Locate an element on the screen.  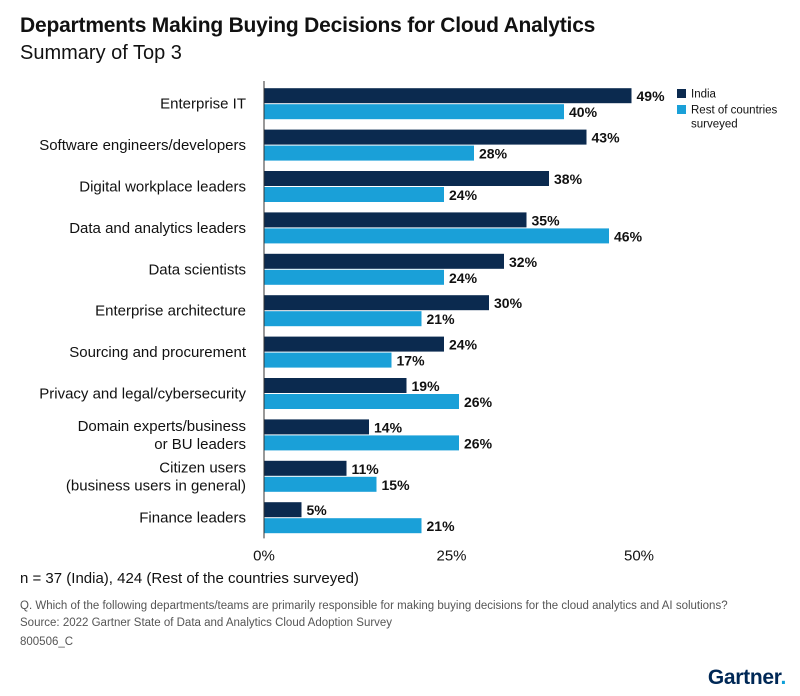
data-label: 28% is located at coordinates (493, 154).